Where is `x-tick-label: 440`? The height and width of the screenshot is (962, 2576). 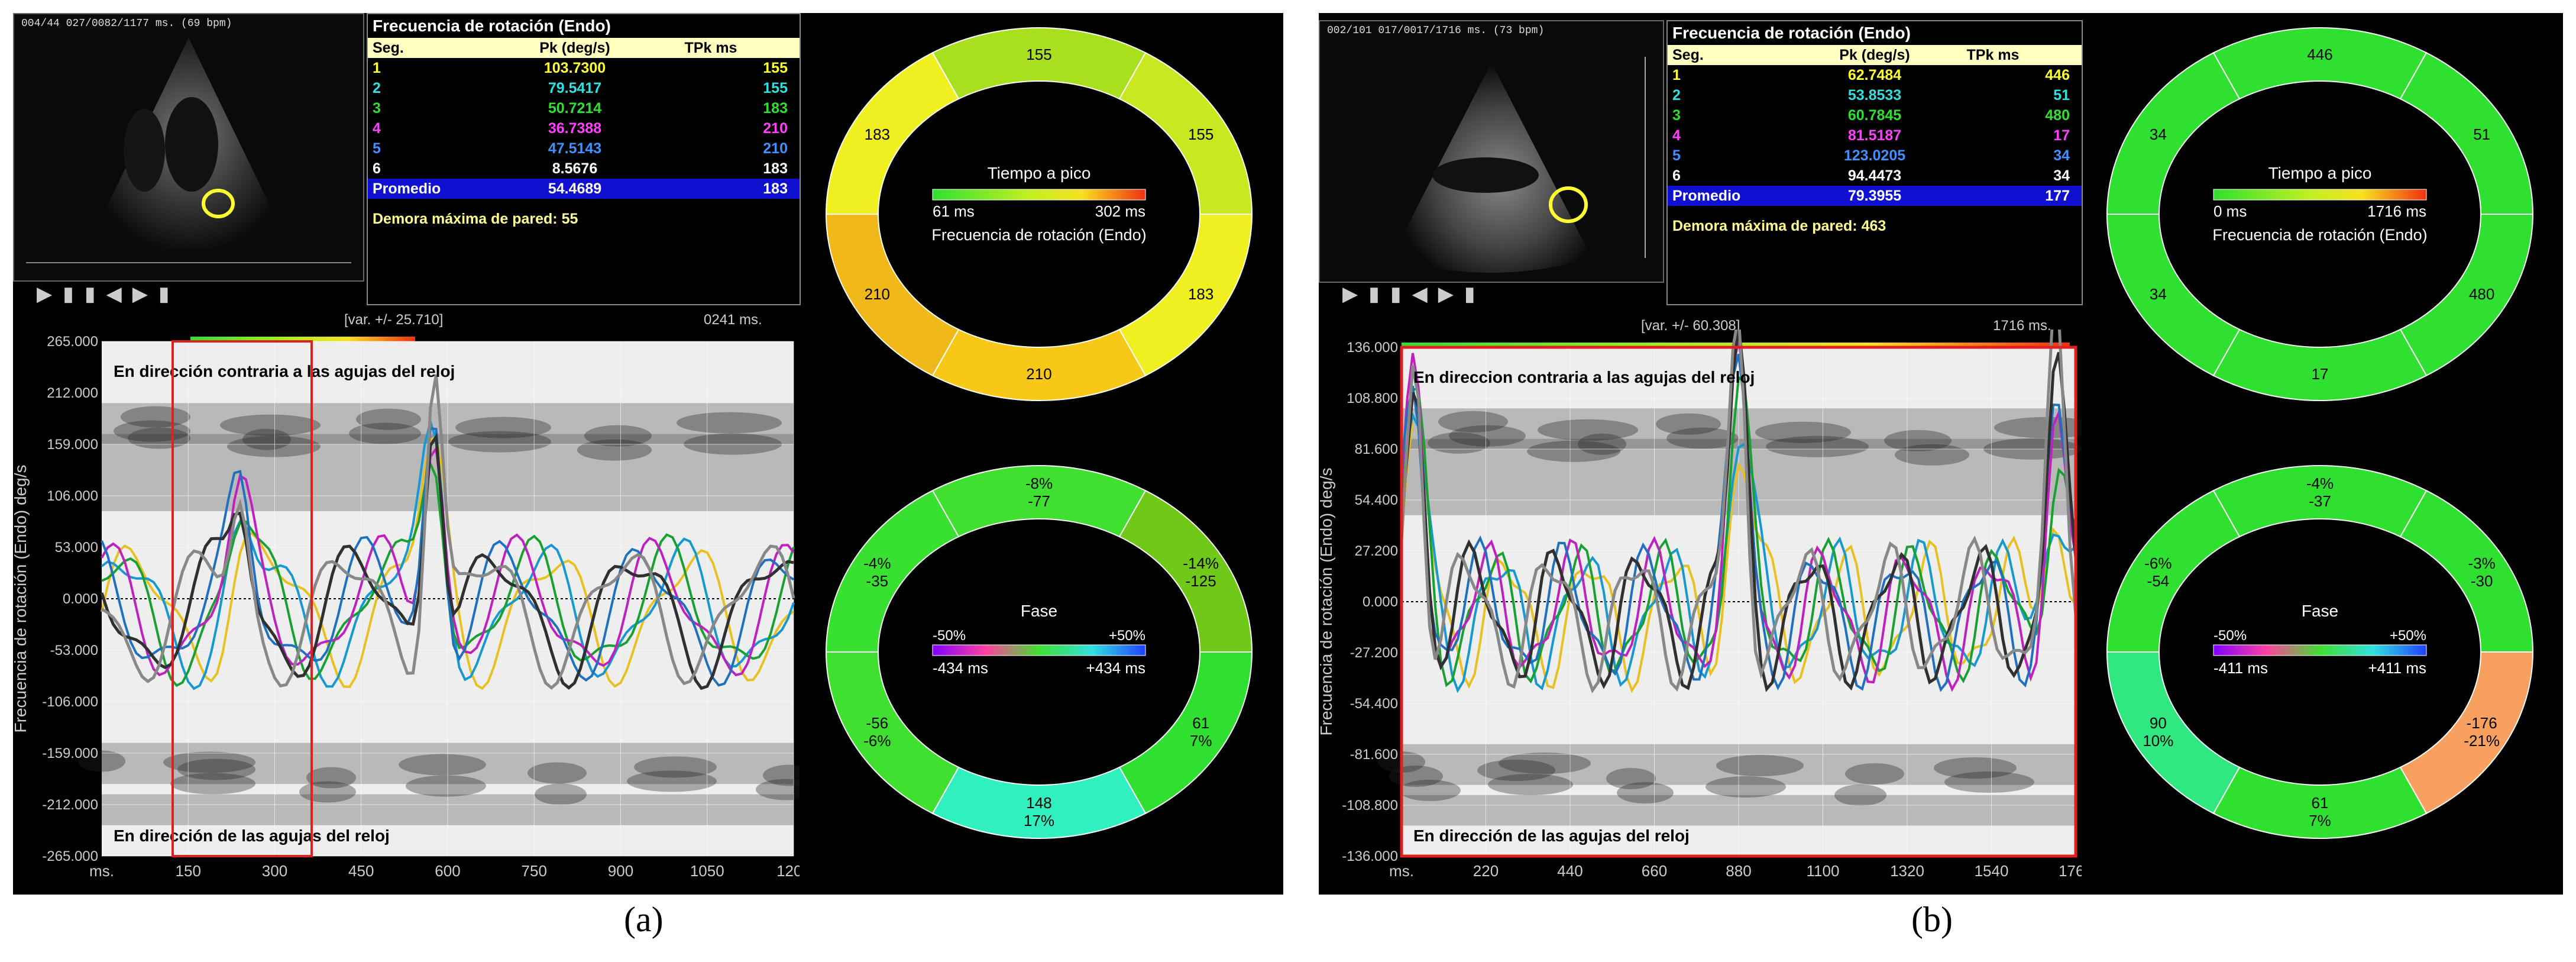
x-tick-label: 440 is located at coordinates (1570, 871).